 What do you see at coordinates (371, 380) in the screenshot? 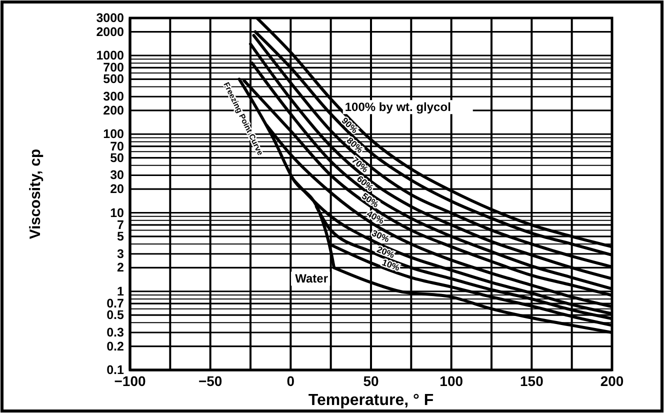
I see `x-tick-label: 50` at bounding box center [371, 380].